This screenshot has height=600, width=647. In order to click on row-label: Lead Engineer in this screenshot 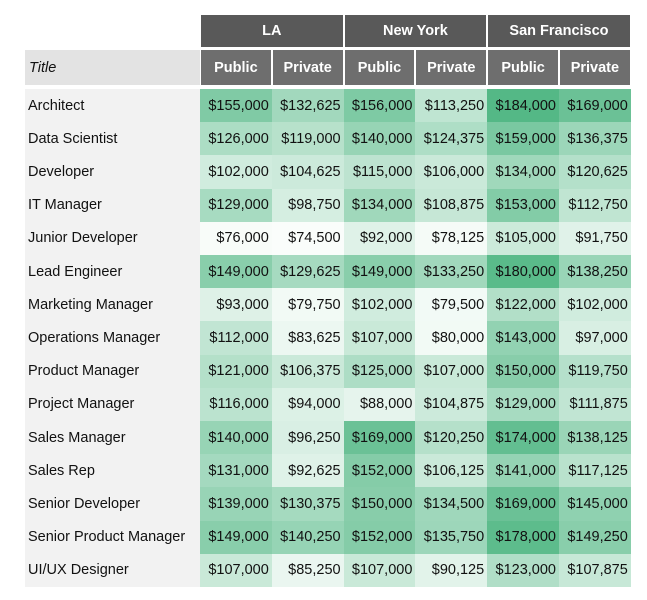, I will do `click(112, 272)`.